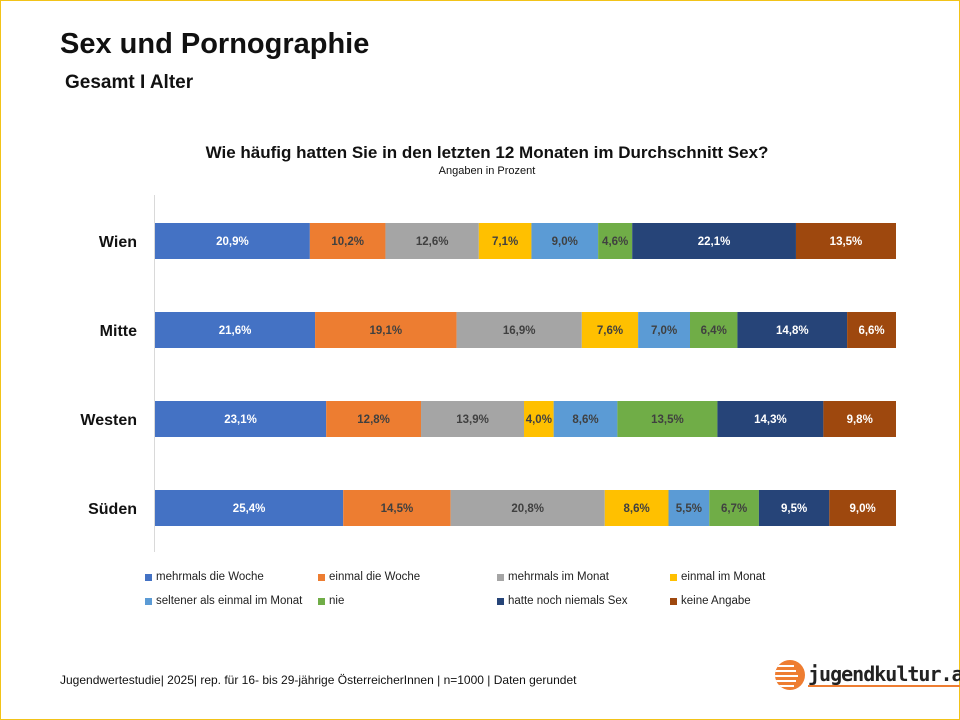  I want to click on data-label: 14,3%, so click(770, 420).